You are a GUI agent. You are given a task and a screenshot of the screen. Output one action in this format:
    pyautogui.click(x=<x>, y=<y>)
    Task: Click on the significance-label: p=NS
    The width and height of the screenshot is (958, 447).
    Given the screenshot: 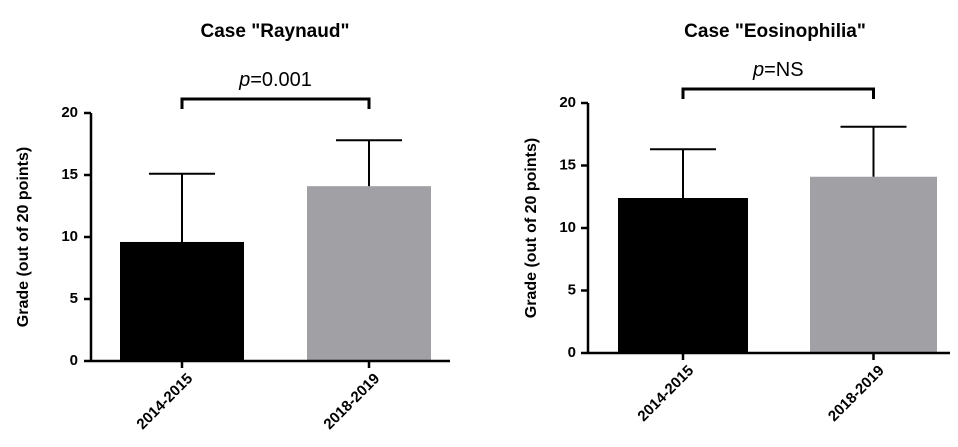 What is the action you would take?
    pyautogui.click(x=778, y=70)
    